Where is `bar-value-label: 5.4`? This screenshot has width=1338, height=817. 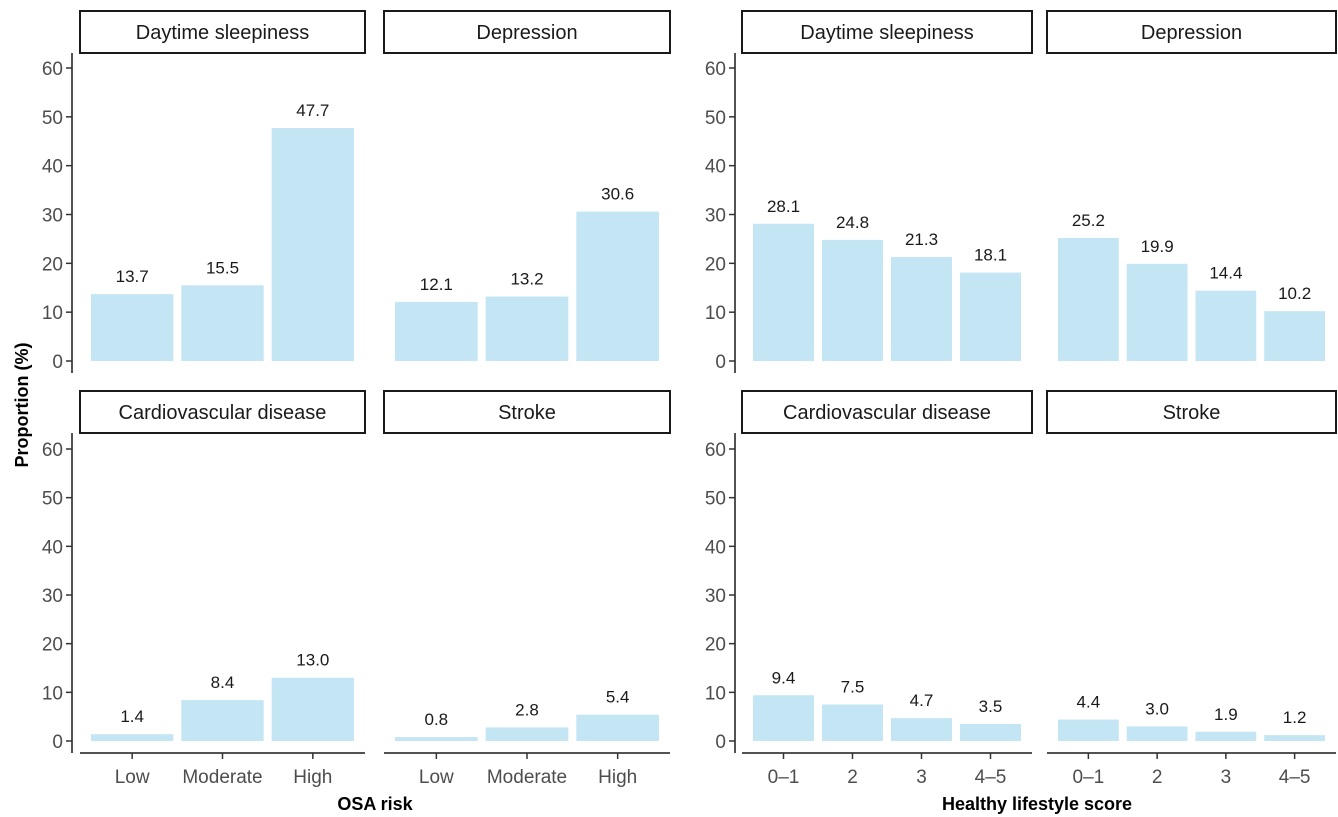
bar-value-label: 5.4 is located at coordinates (618, 697).